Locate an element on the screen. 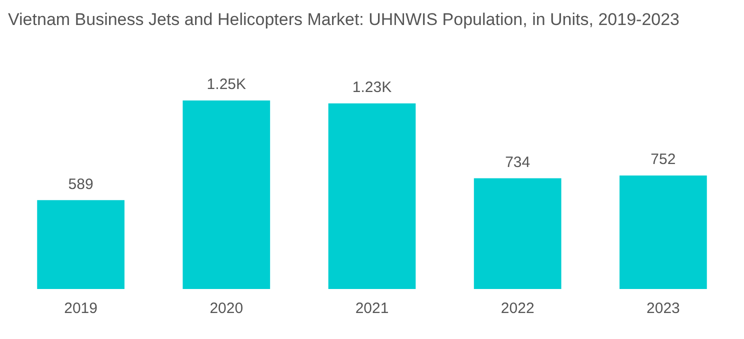 The height and width of the screenshot is (339, 744). data-label: 1.23K is located at coordinates (372, 87).